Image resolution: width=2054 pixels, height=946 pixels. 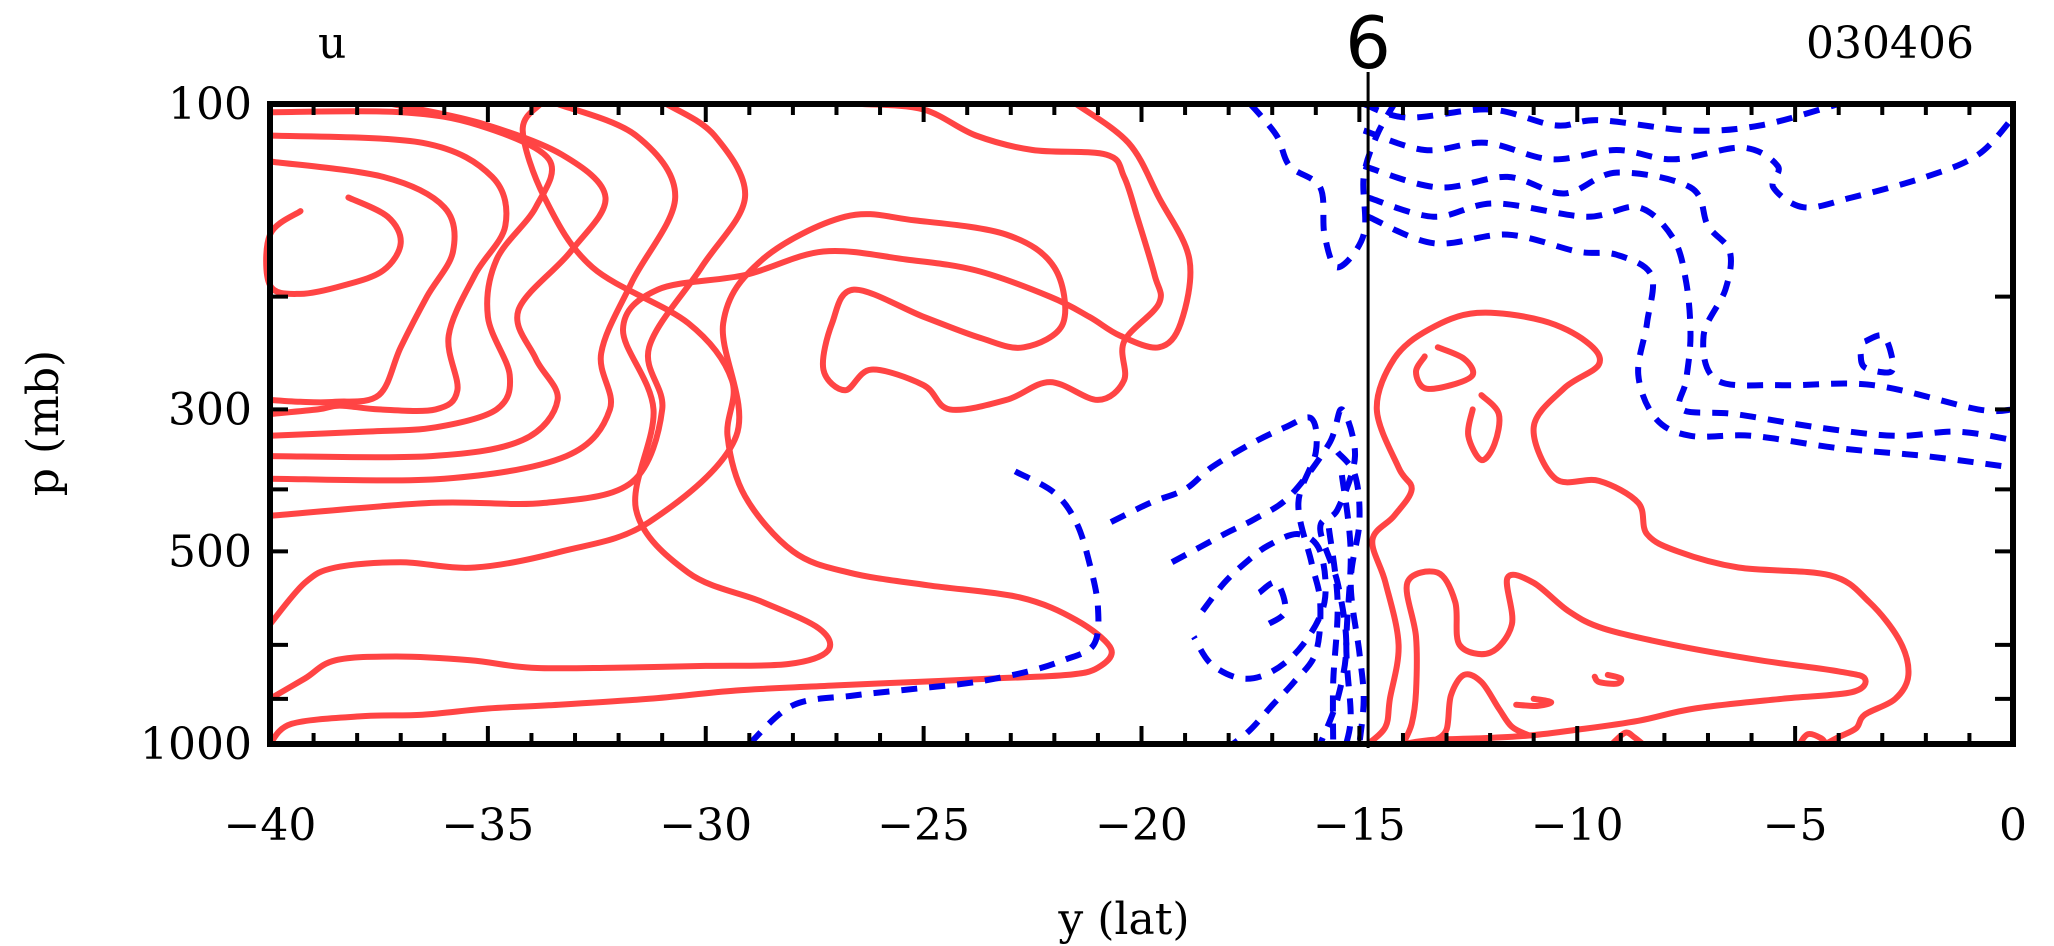 What do you see at coordinates (210, 104) in the screenshot?
I see `y-tick-label: 100` at bounding box center [210, 104].